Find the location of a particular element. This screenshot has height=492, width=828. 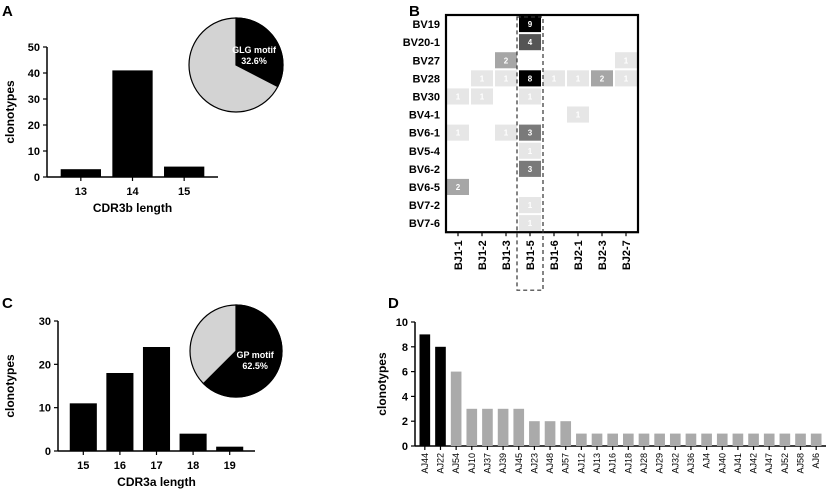

d-bar-AJ47 is located at coordinates (769, 439).